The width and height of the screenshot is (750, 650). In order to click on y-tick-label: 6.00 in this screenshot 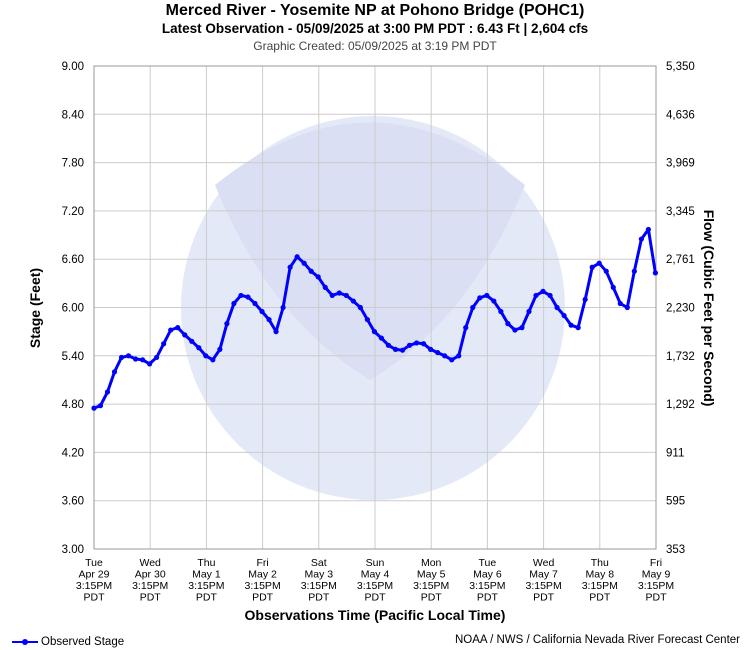, I will do `click(73, 309)`.